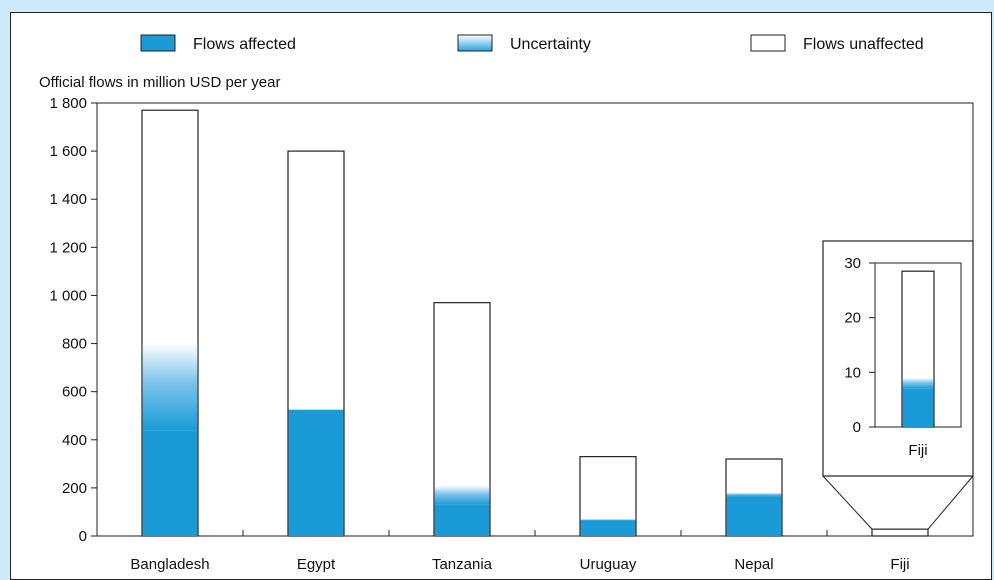  Describe the element at coordinates (852, 372) in the screenshot. I see `inset-y-tick-label: 10` at that location.